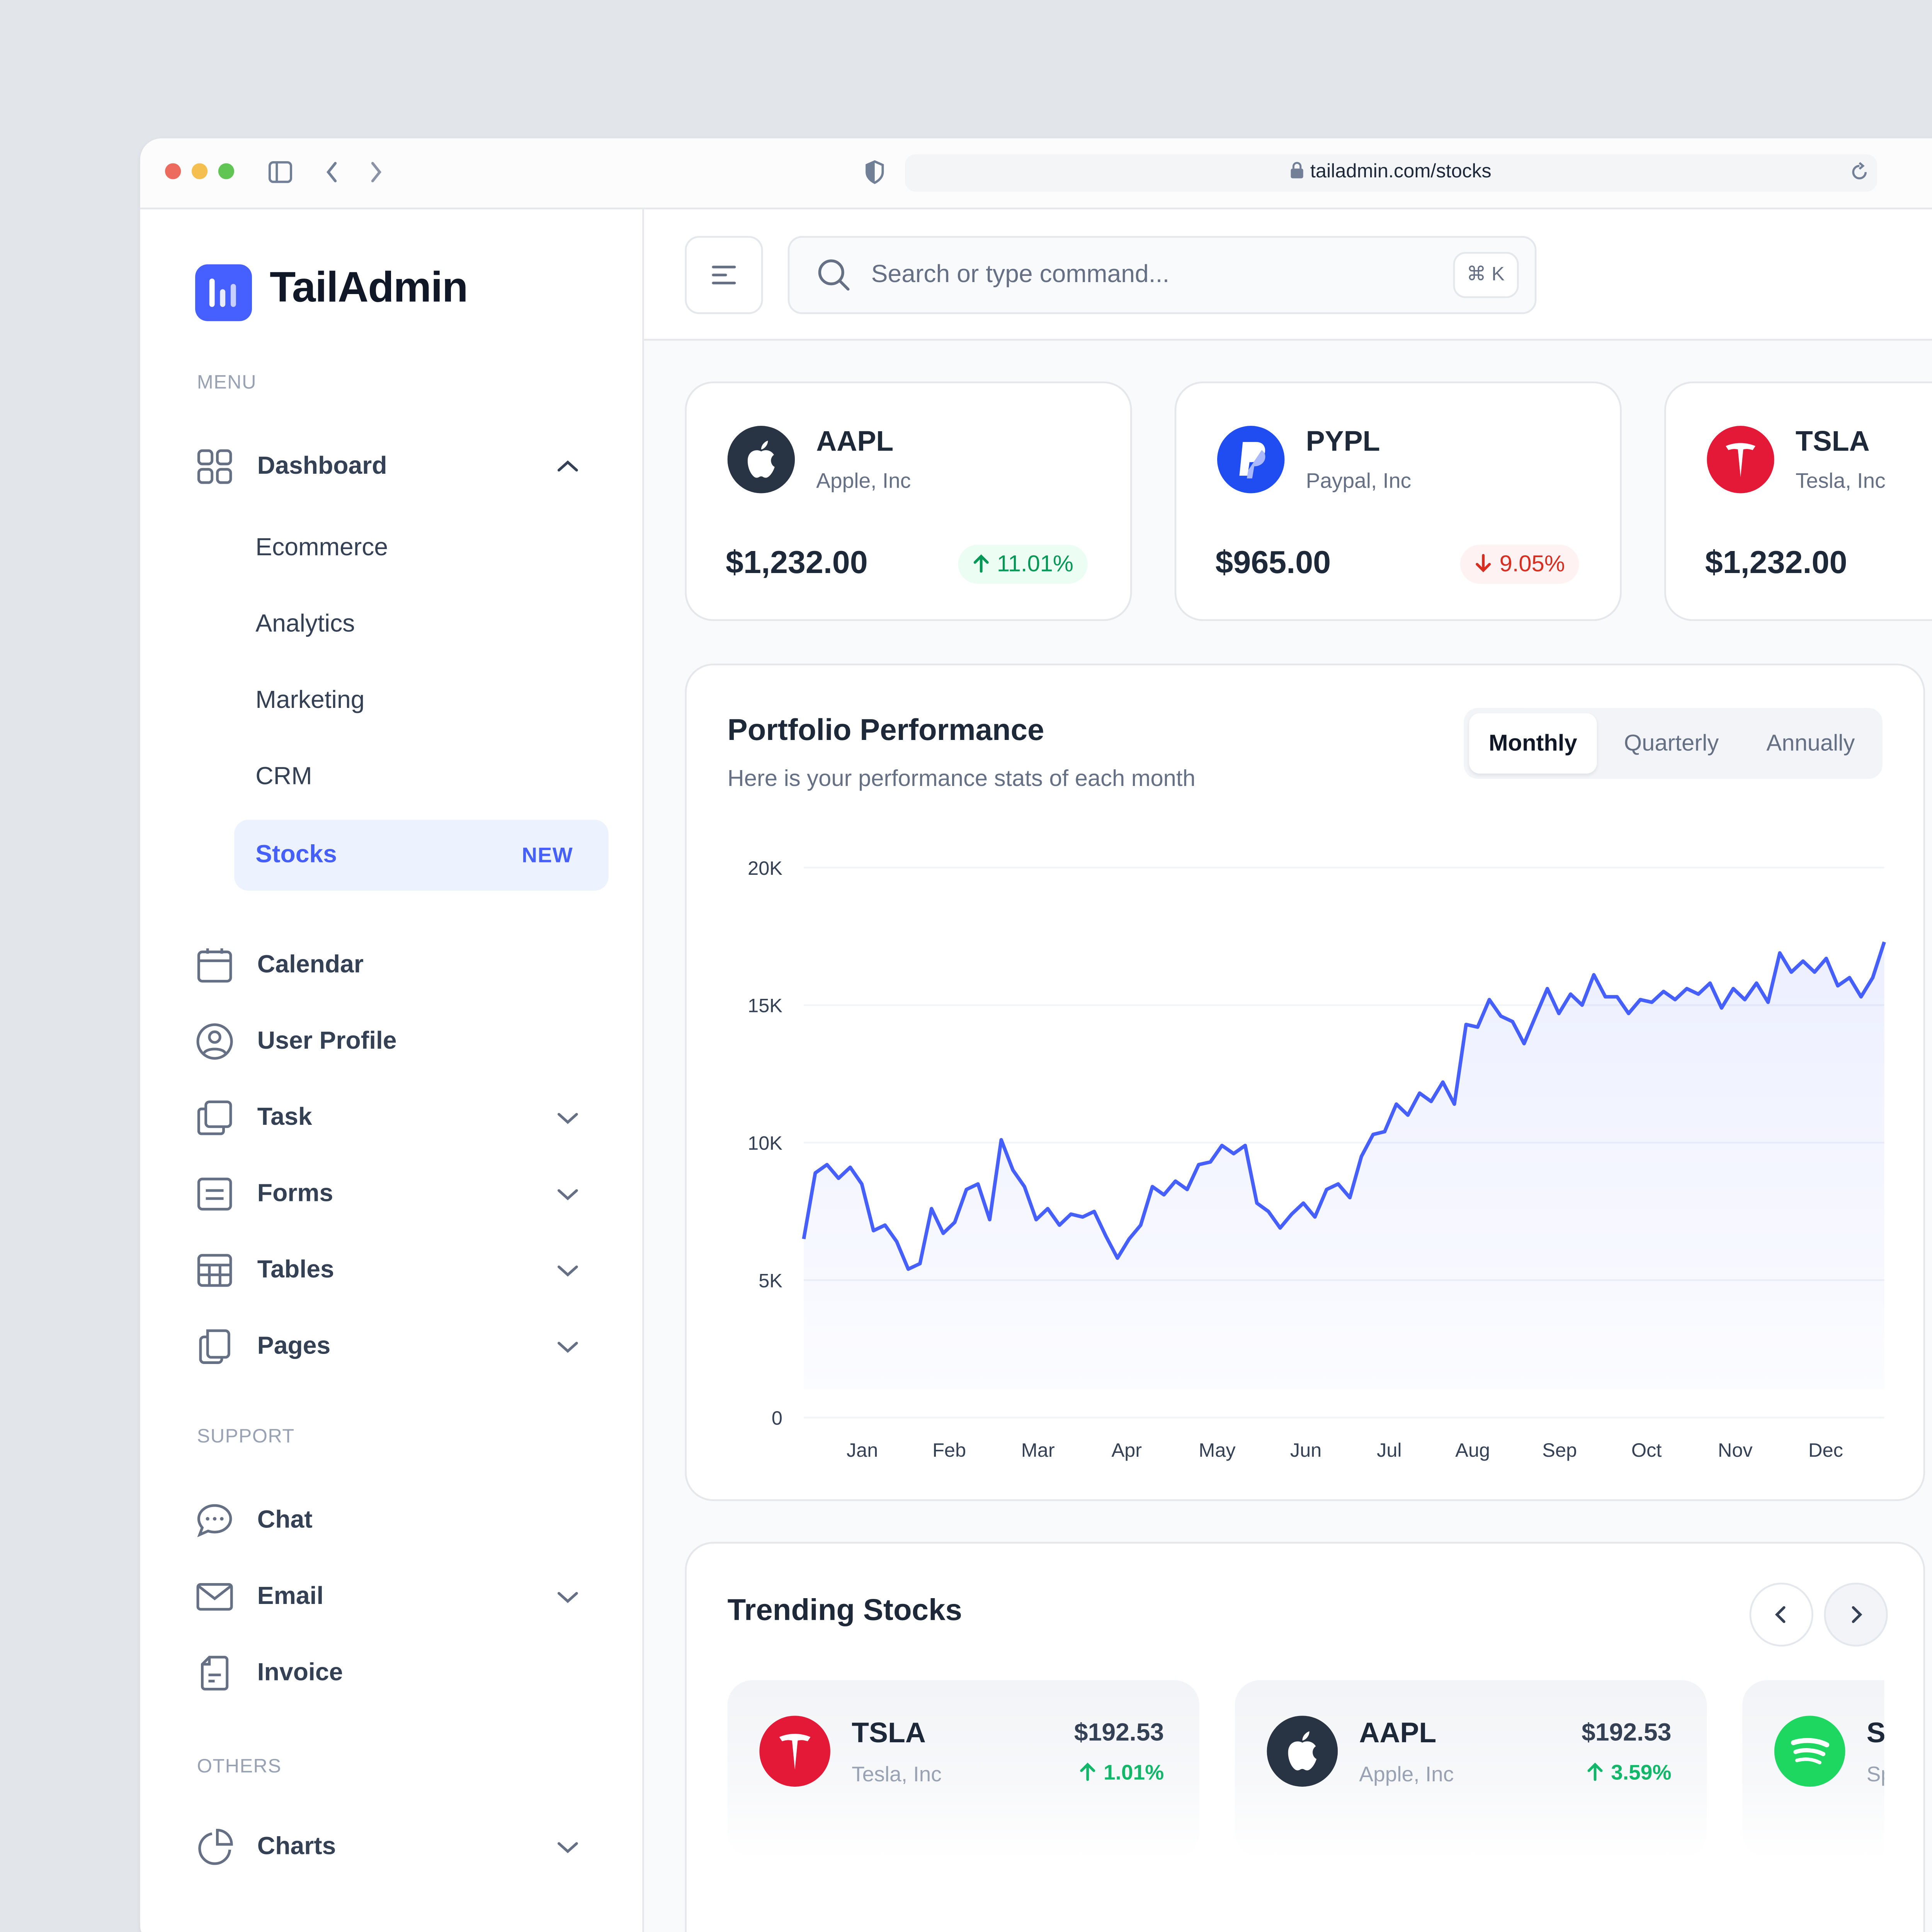 The image size is (1932, 1932). I want to click on sidebar-item-dashboard: Dashboard, so click(392, 467).